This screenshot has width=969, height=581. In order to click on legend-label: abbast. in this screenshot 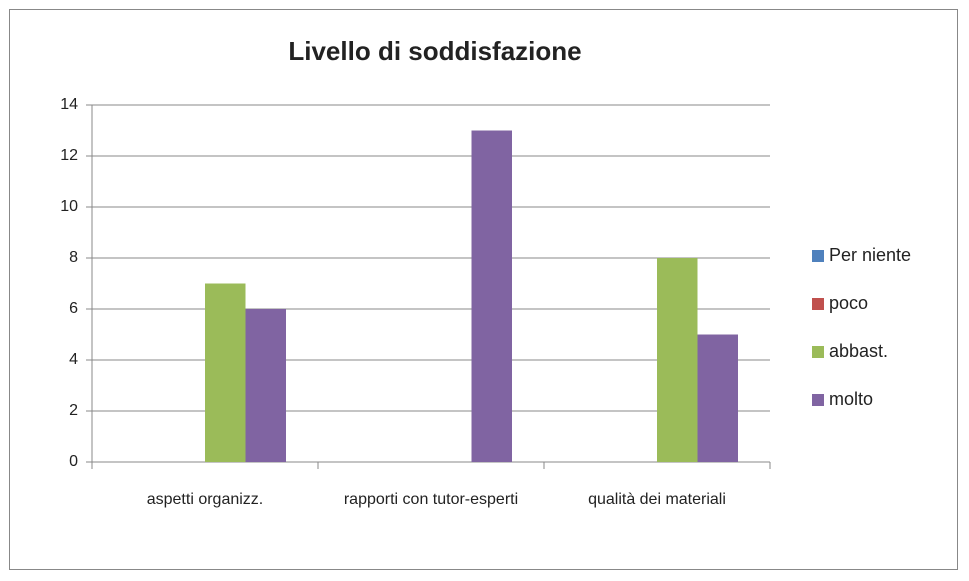, I will do `click(858, 351)`.